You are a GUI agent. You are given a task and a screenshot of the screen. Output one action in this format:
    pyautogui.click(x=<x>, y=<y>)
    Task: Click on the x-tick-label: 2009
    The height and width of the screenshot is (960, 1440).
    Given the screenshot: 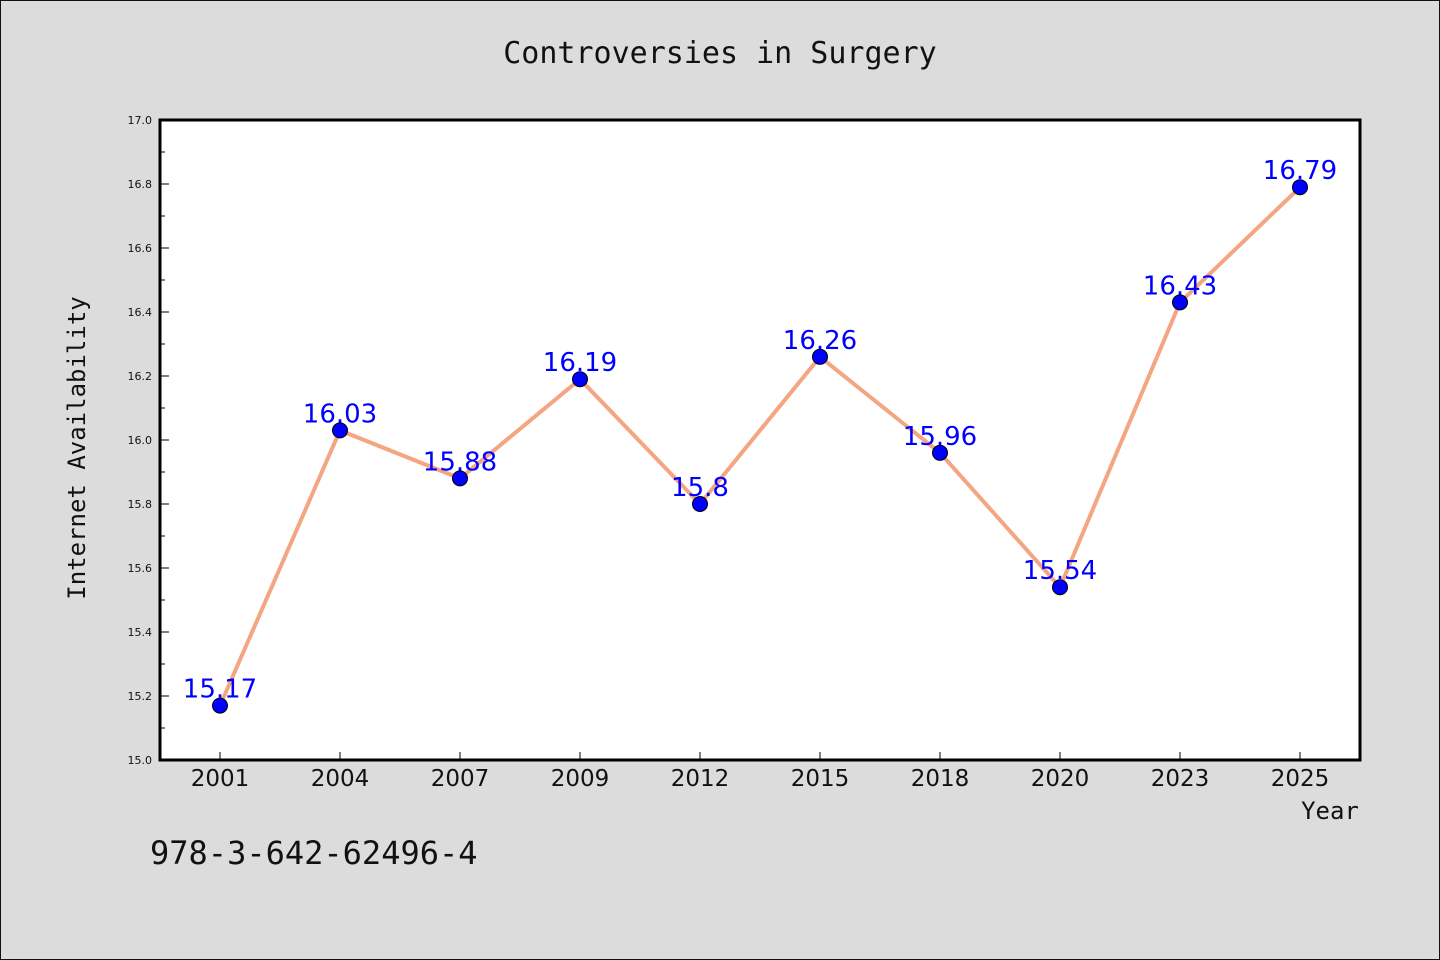 What is the action you would take?
    pyautogui.click(x=580, y=779)
    